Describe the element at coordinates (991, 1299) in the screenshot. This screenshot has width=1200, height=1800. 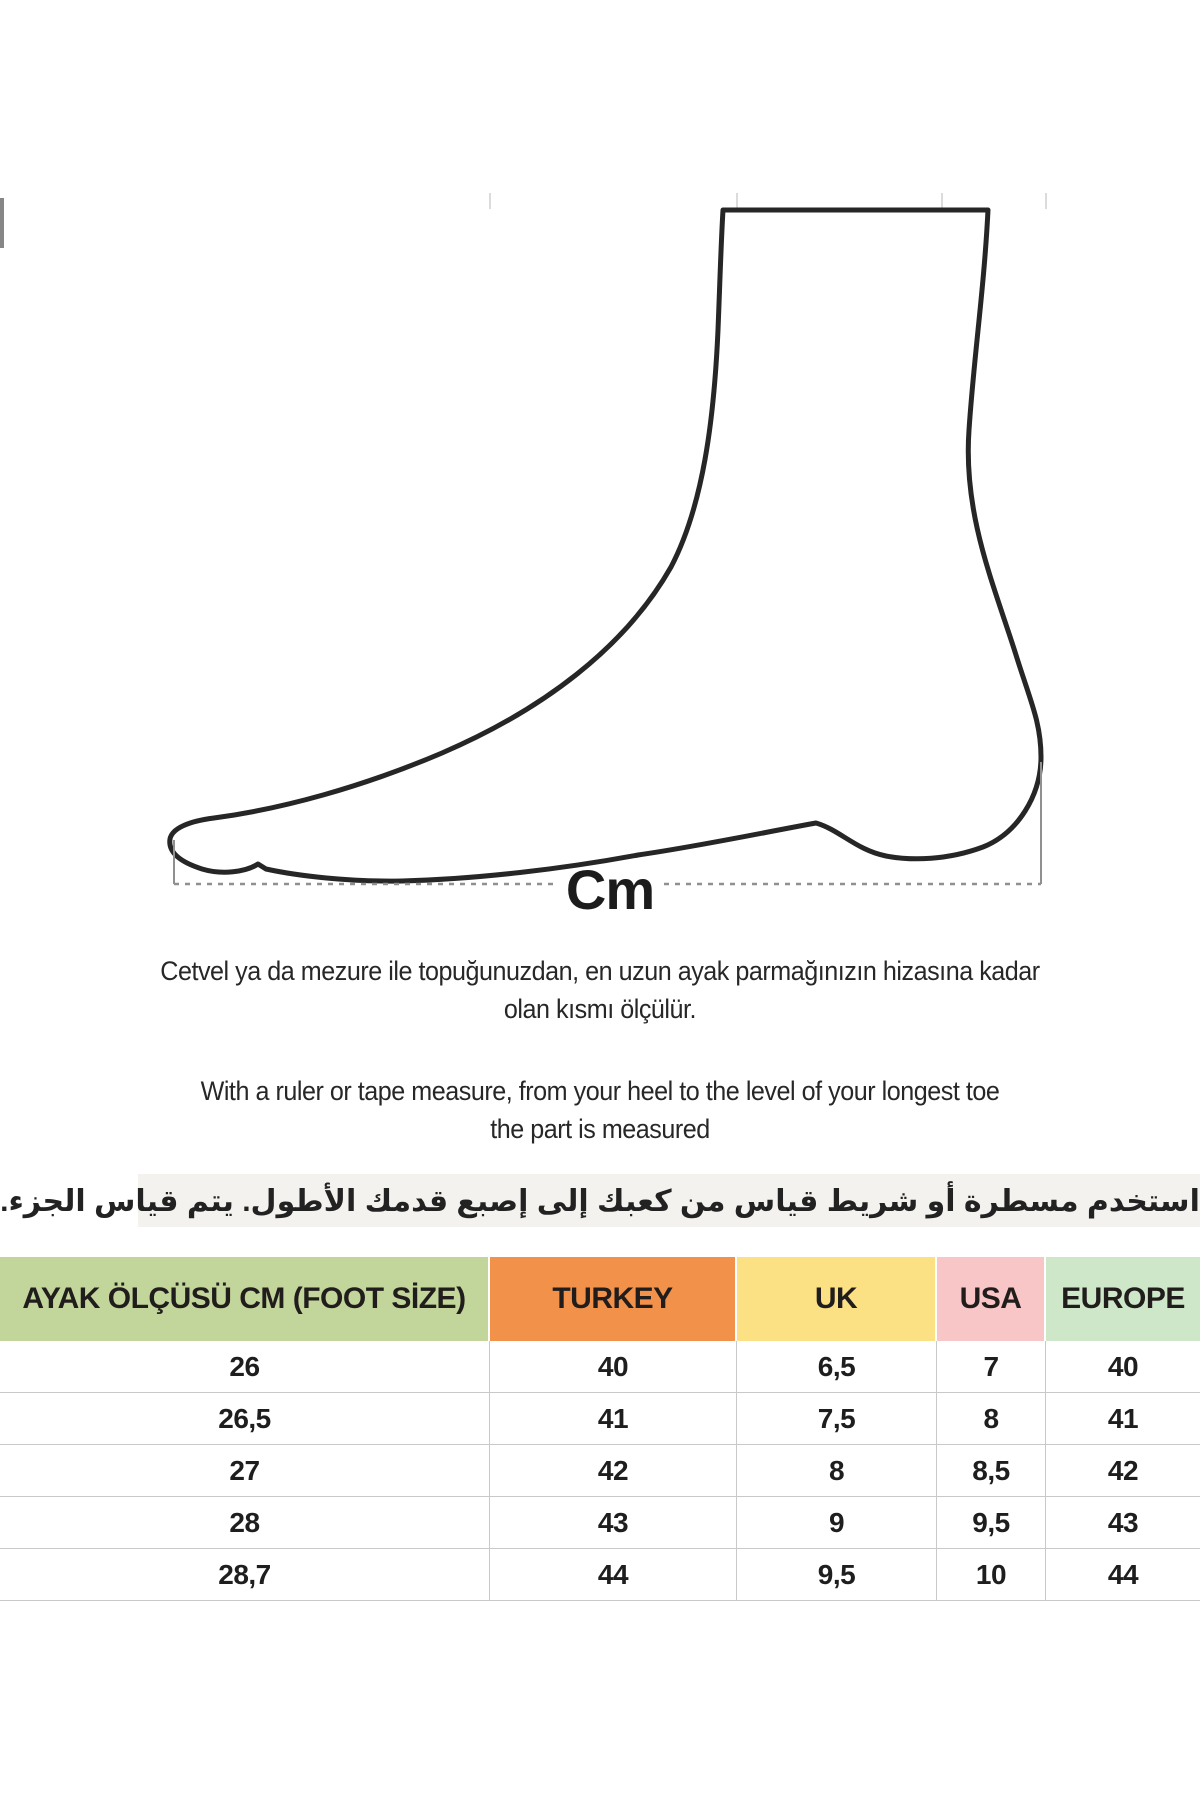
I see `column-header-usa: USA` at that location.